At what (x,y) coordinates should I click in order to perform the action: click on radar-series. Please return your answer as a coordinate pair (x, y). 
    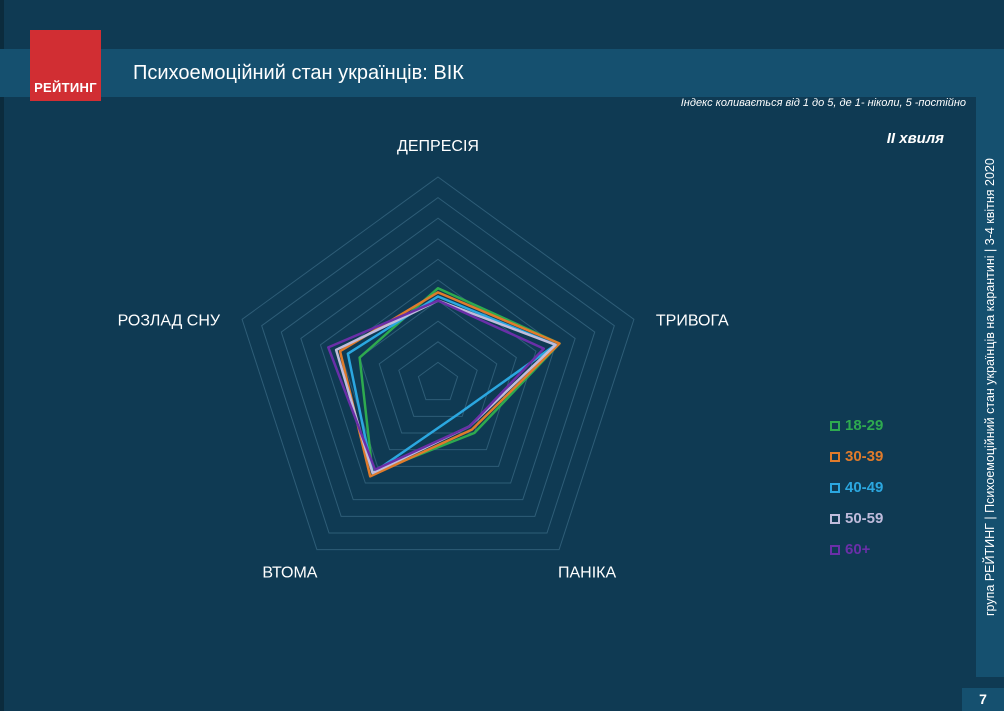
    Looking at the image, I should click on (444, 382).